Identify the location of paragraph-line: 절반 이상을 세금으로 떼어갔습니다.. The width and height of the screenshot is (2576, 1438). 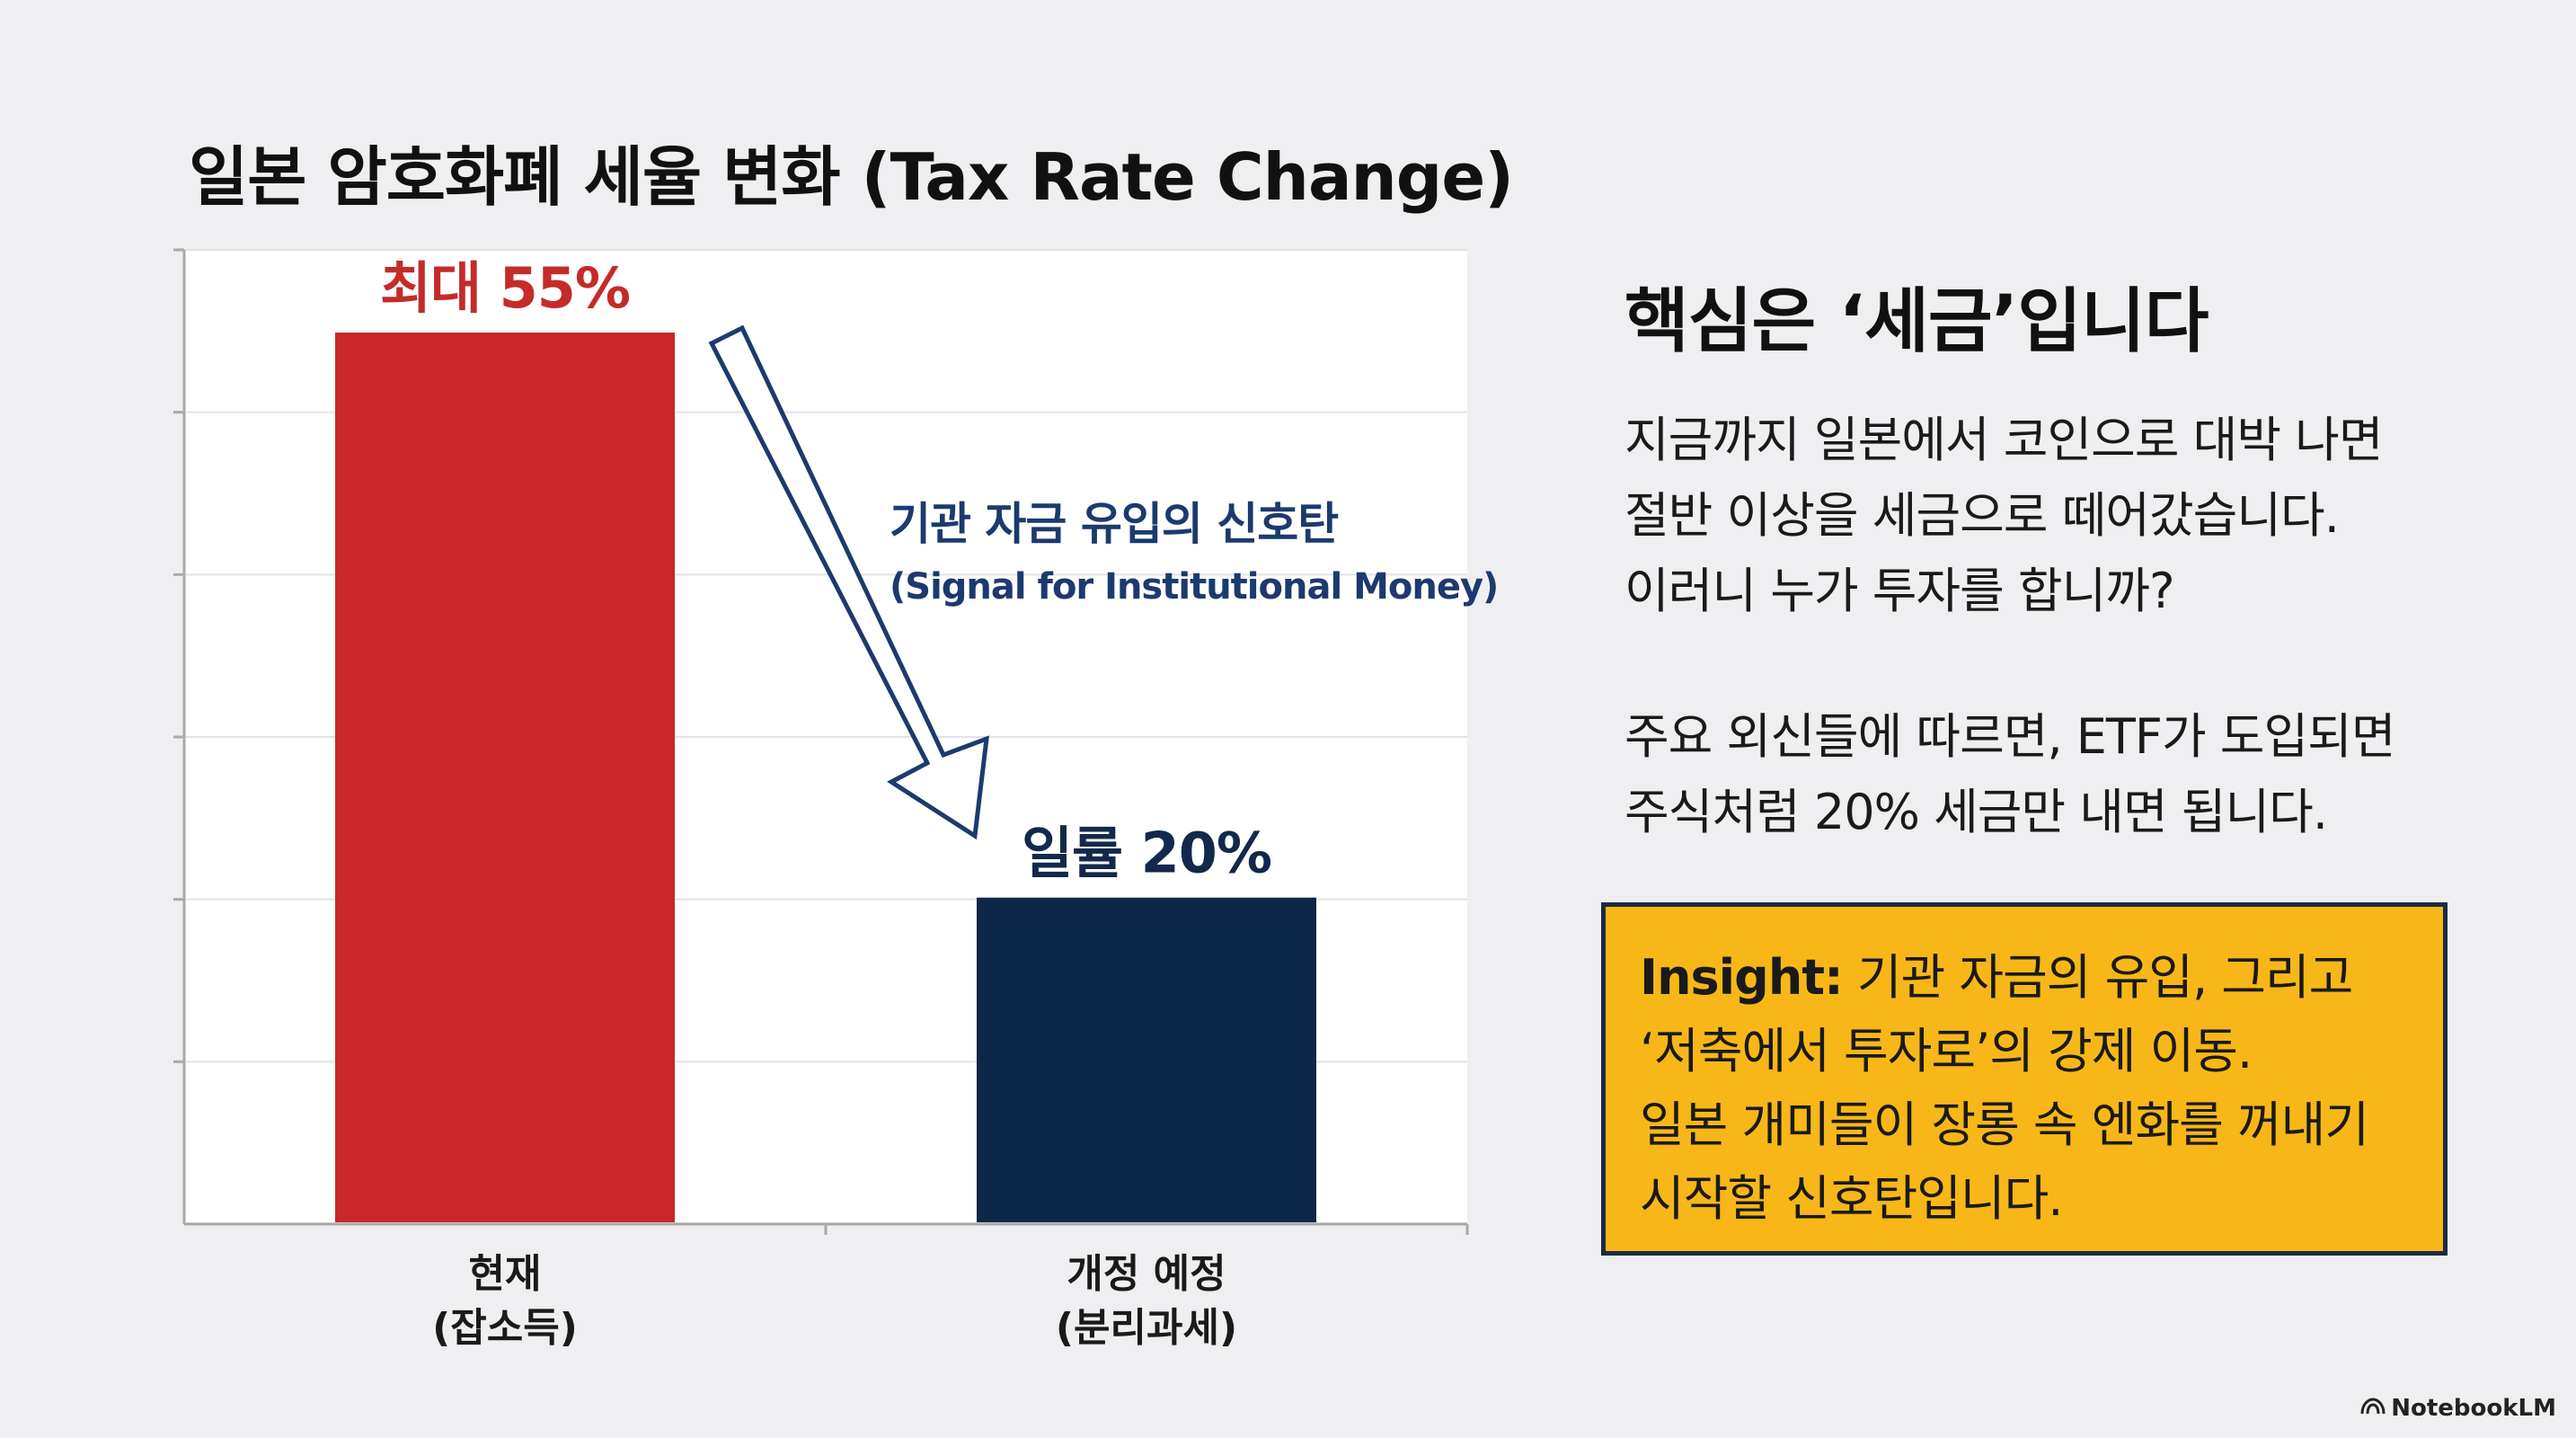
(1982, 515).